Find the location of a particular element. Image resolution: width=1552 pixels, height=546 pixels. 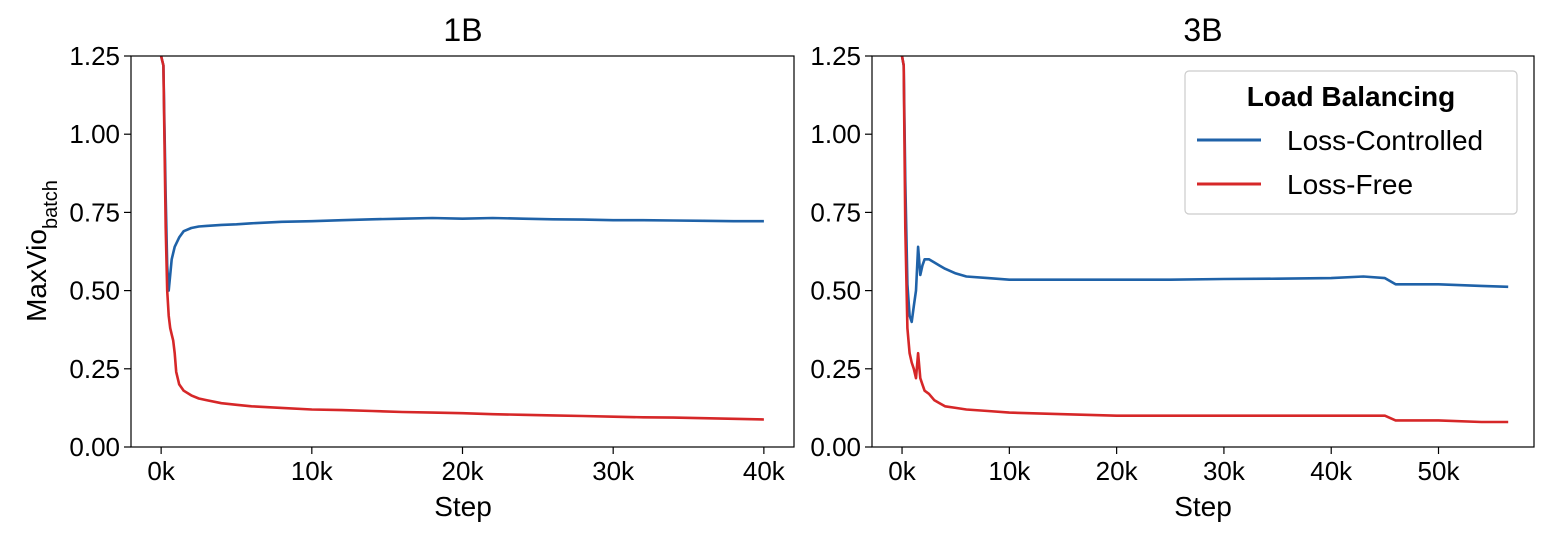

x-ticks: 0k 10k 20k 30k 40k 50k is located at coordinates (1174, 466).